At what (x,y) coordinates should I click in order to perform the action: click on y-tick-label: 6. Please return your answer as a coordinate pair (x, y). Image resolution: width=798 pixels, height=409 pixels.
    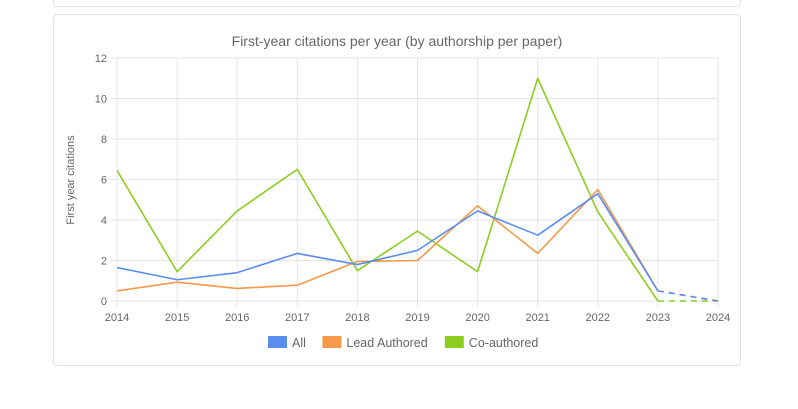
    Looking at the image, I should click on (104, 181).